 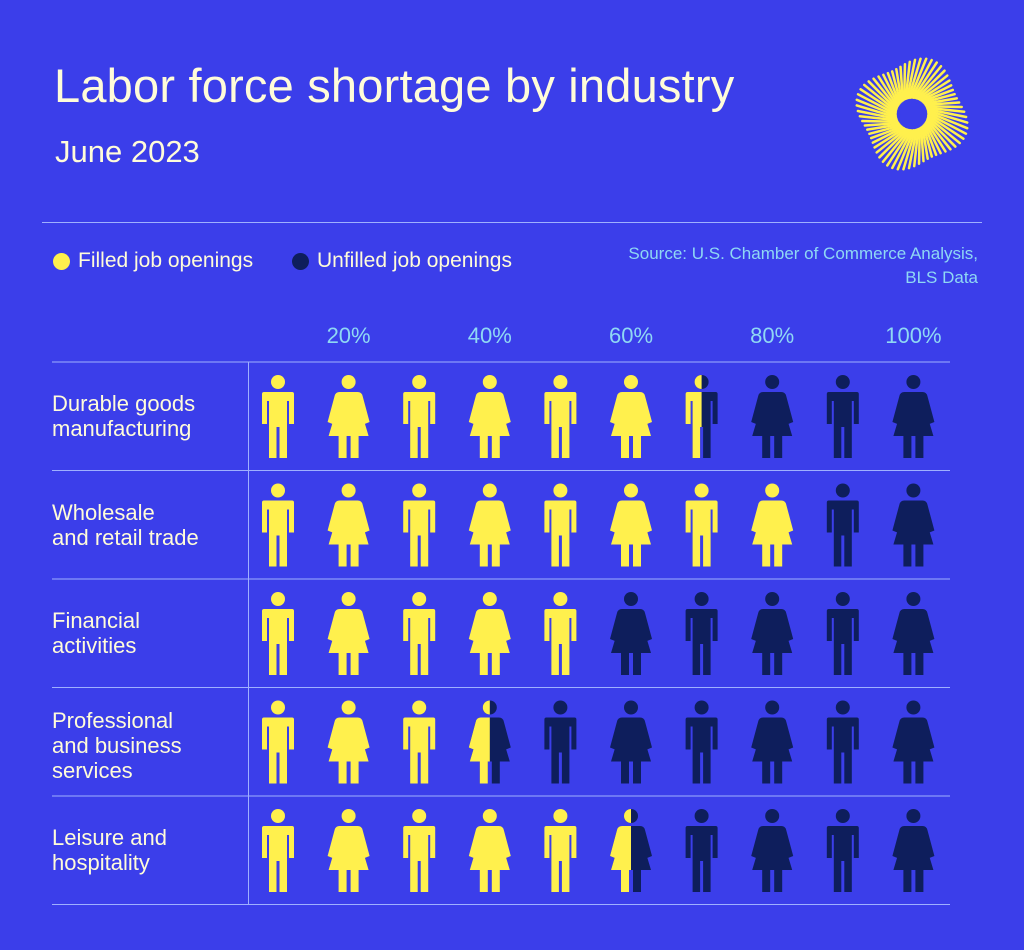 I want to click on sunburst-logo-icon, so click(x=912, y=114).